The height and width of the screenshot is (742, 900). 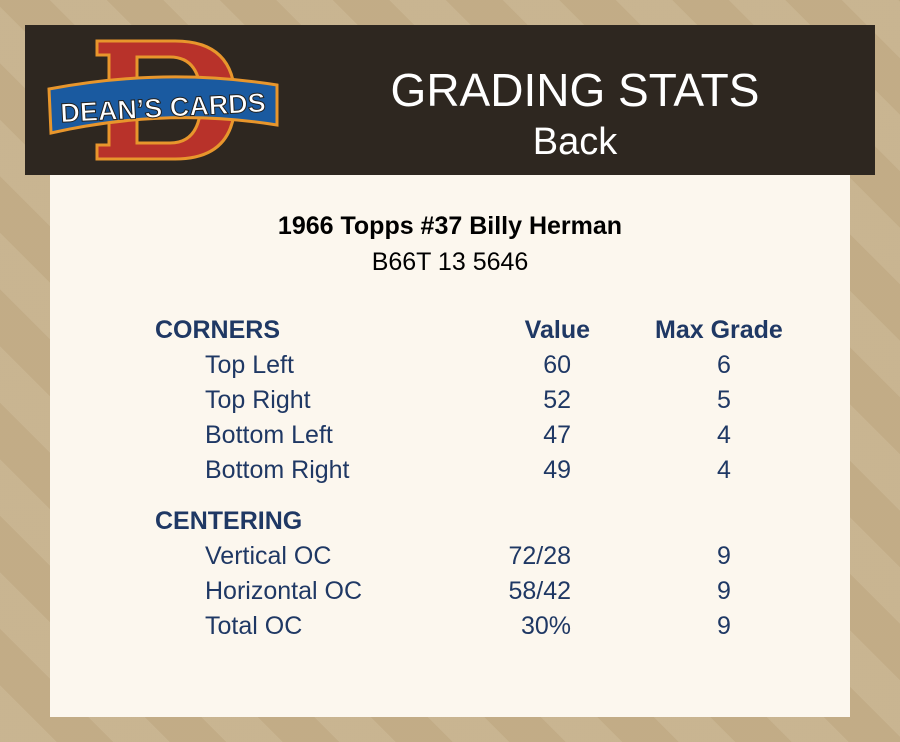 I want to click on row-max-grade: 5, so click(x=724, y=400).